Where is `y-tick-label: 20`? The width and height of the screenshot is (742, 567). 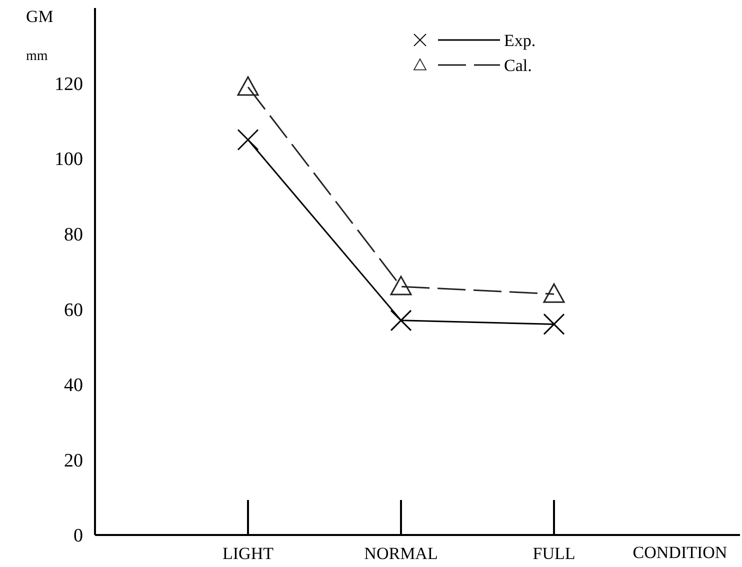 y-tick-label: 20 is located at coordinates (73, 461).